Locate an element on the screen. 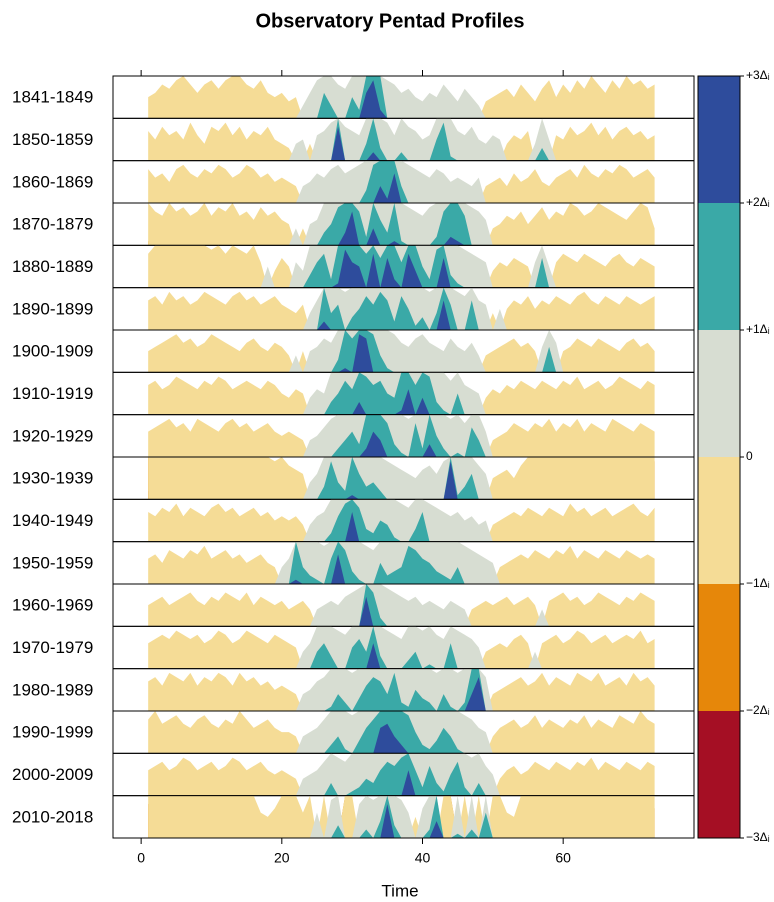 The width and height of the screenshot is (774, 902). colorbar-label: 0 is located at coordinates (749, 456).